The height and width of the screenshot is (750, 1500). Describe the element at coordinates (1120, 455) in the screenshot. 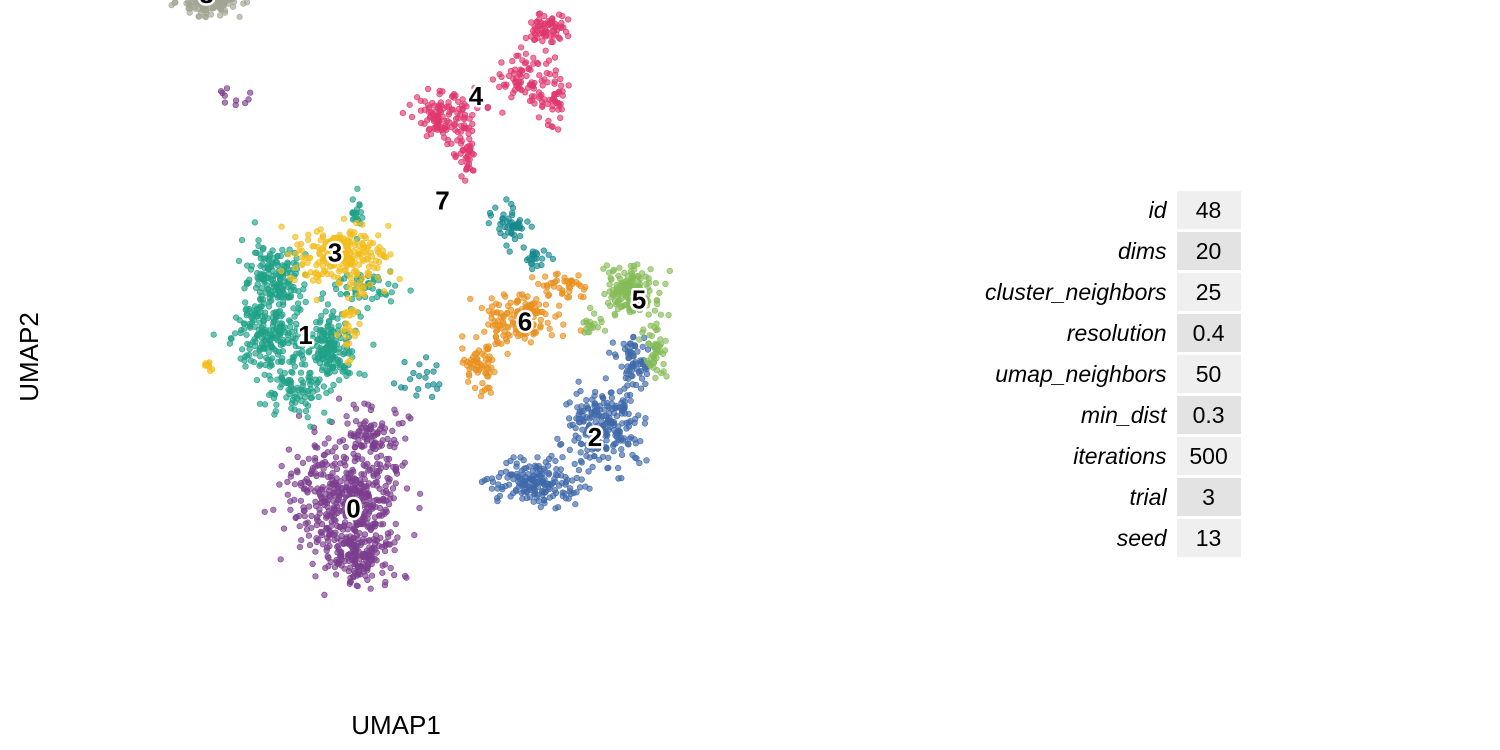

I see `param-key: iterations` at that location.